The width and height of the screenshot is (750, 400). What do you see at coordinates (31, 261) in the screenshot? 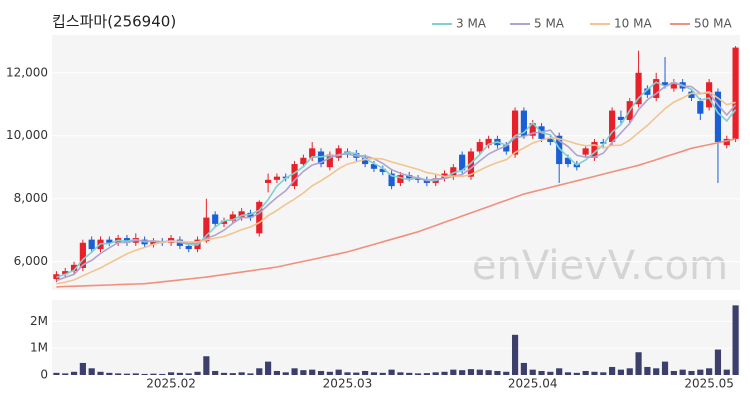
I see `y-tick-label: 6,000` at bounding box center [31, 261].